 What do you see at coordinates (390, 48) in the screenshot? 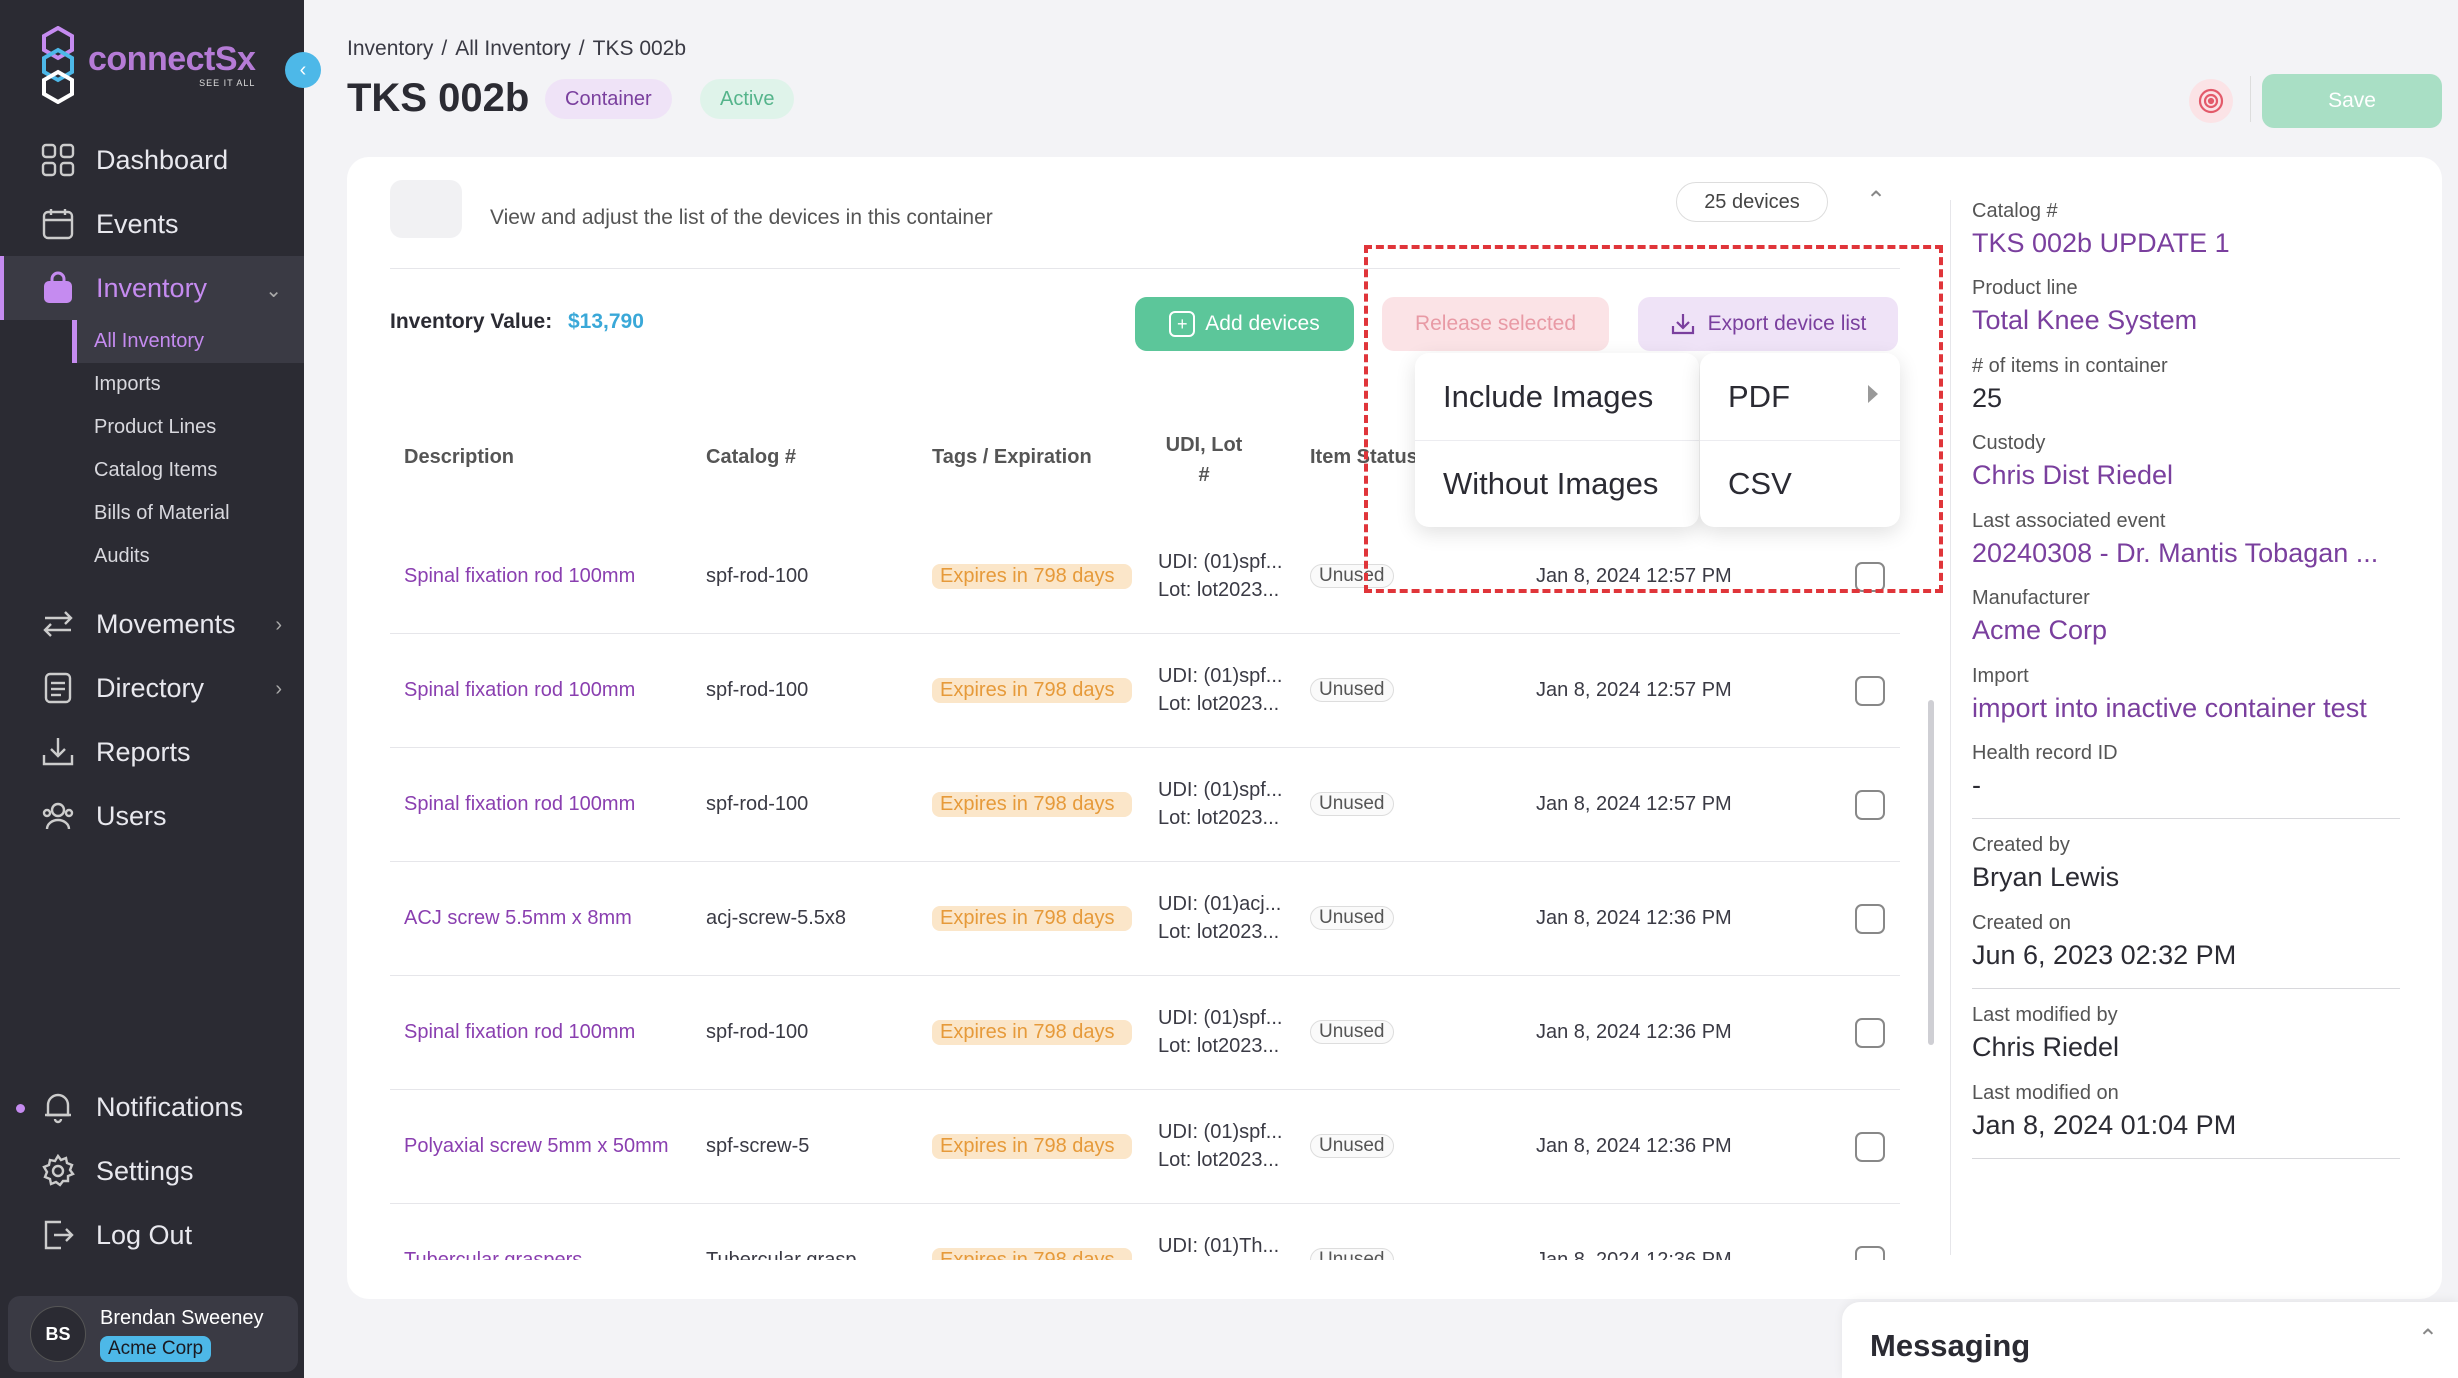
I see `breadcrumb-item: Inventory` at bounding box center [390, 48].